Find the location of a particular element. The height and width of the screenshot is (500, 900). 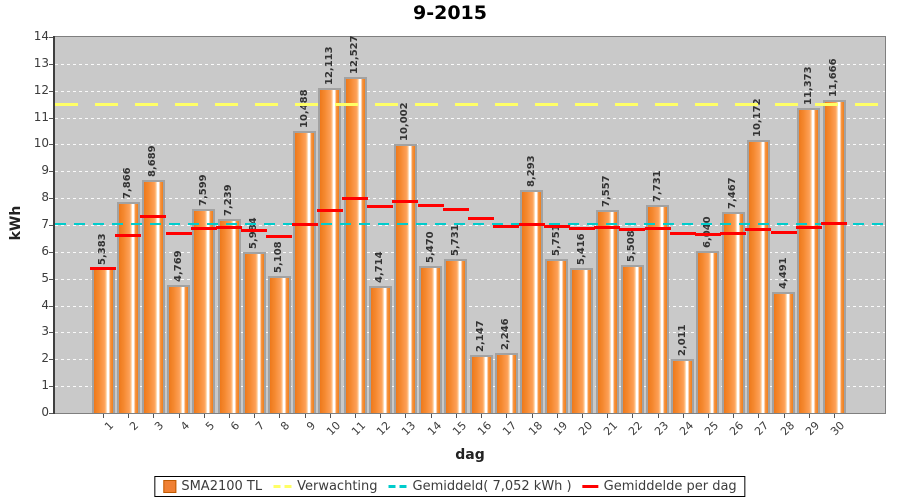

bar-value-label-day-10: 12,113 is located at coordinates (329, 65).